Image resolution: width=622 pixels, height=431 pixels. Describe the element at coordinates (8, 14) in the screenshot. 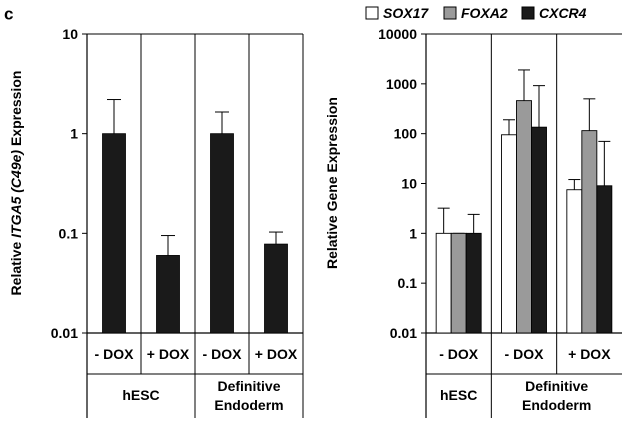

I see `panel-label: c` at that location.